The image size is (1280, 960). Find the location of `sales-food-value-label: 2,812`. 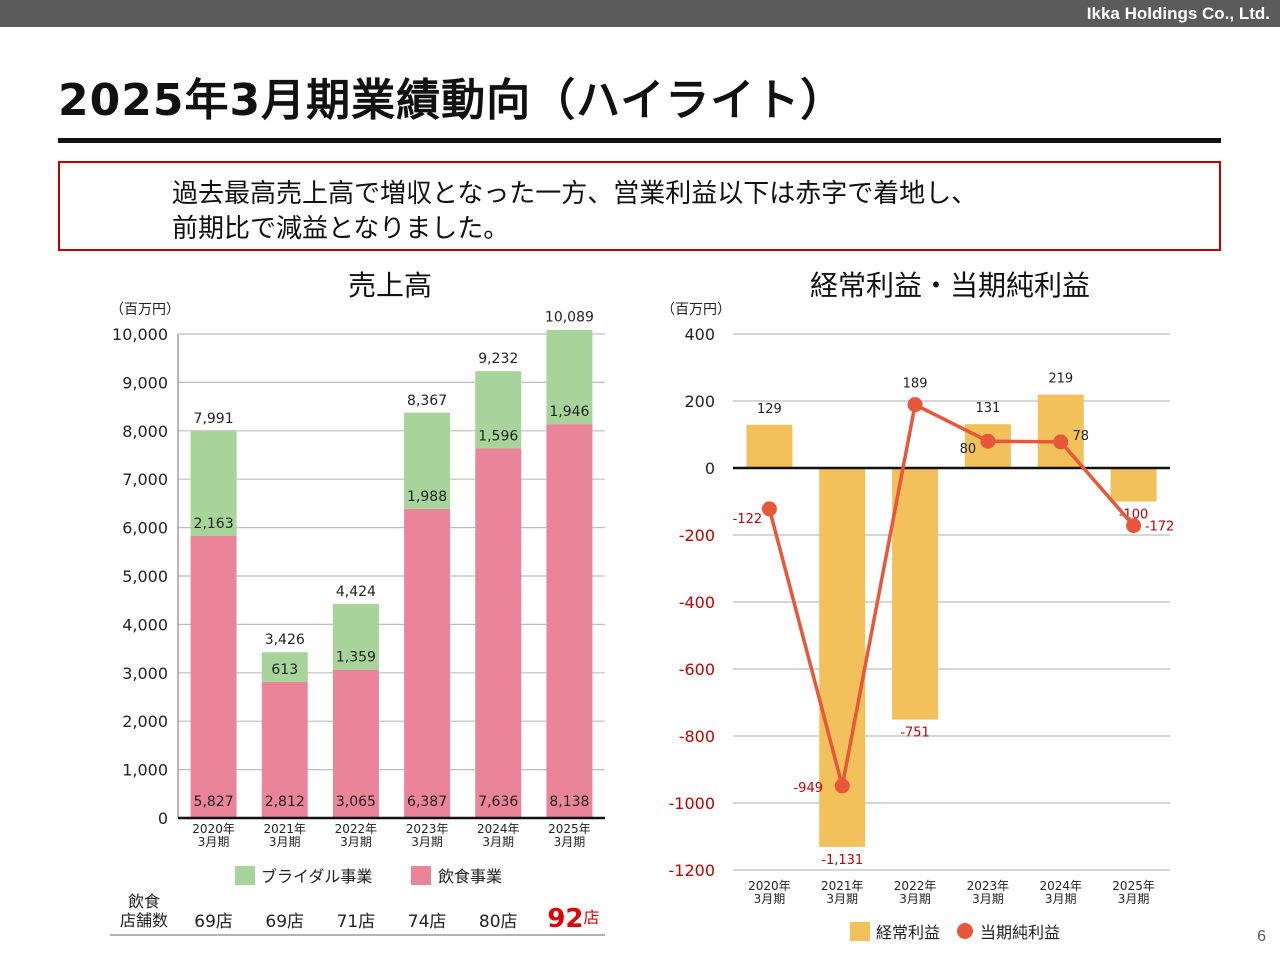

sales-food-value-label: 2,812 is located at coordinates (285, 802).